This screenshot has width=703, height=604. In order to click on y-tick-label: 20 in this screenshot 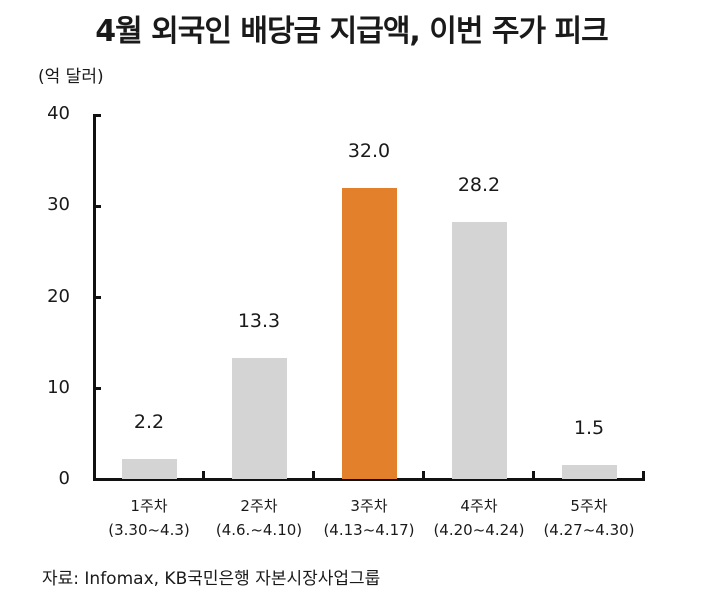, I will do `click(58, 296)`.